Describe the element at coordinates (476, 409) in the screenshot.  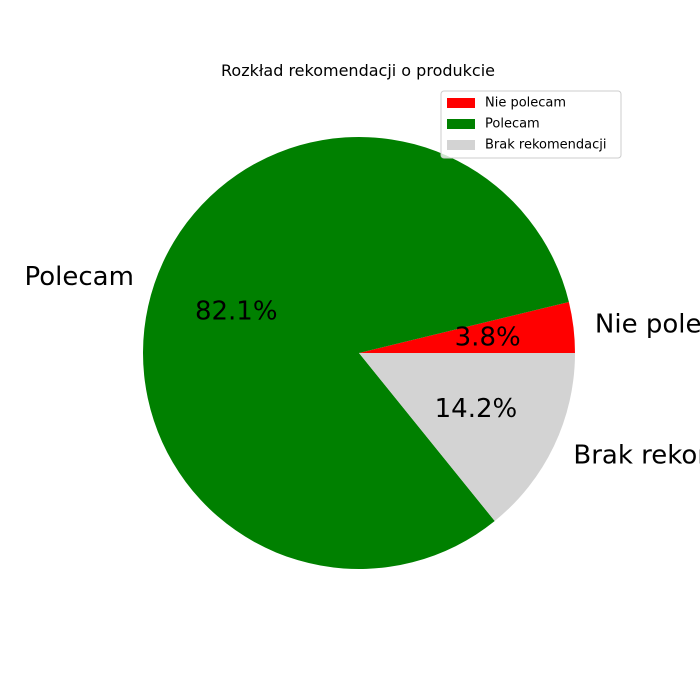
I see `percent-label-brak-rekomendacji: 14.2%` at that location.